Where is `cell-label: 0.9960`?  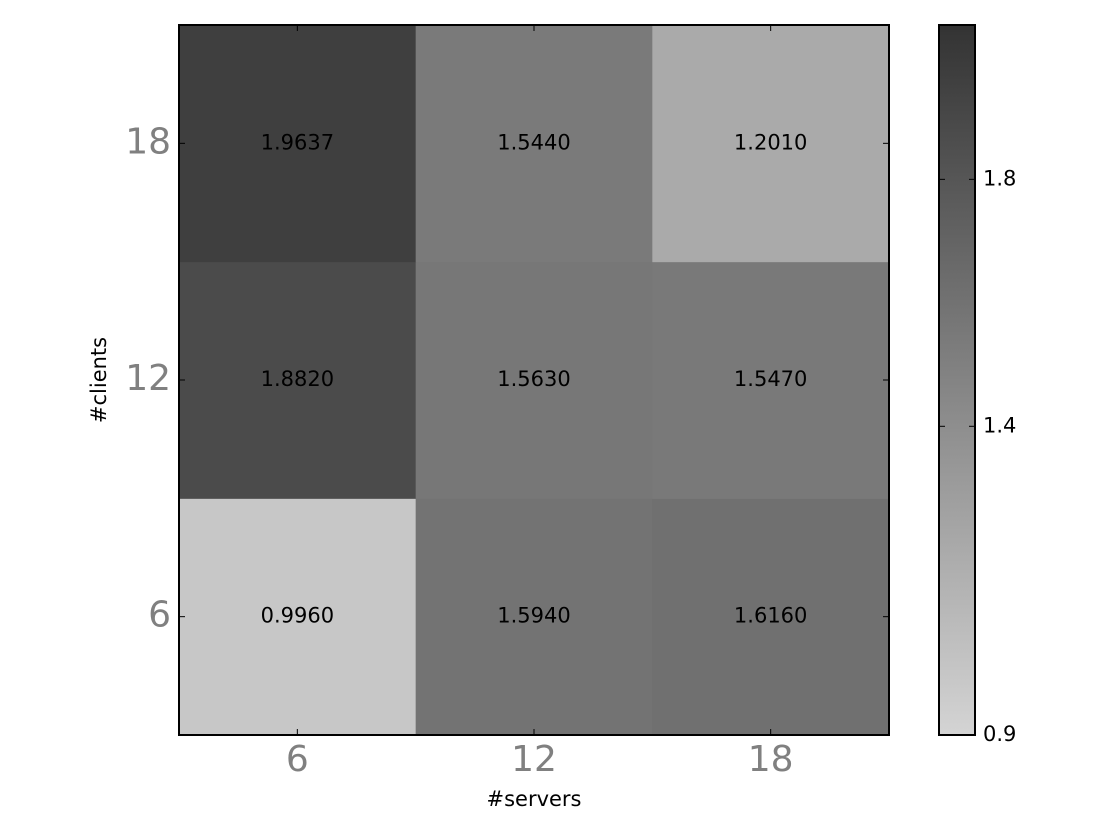 cell-label: 0.9960 is located at coordinates (297, 616).